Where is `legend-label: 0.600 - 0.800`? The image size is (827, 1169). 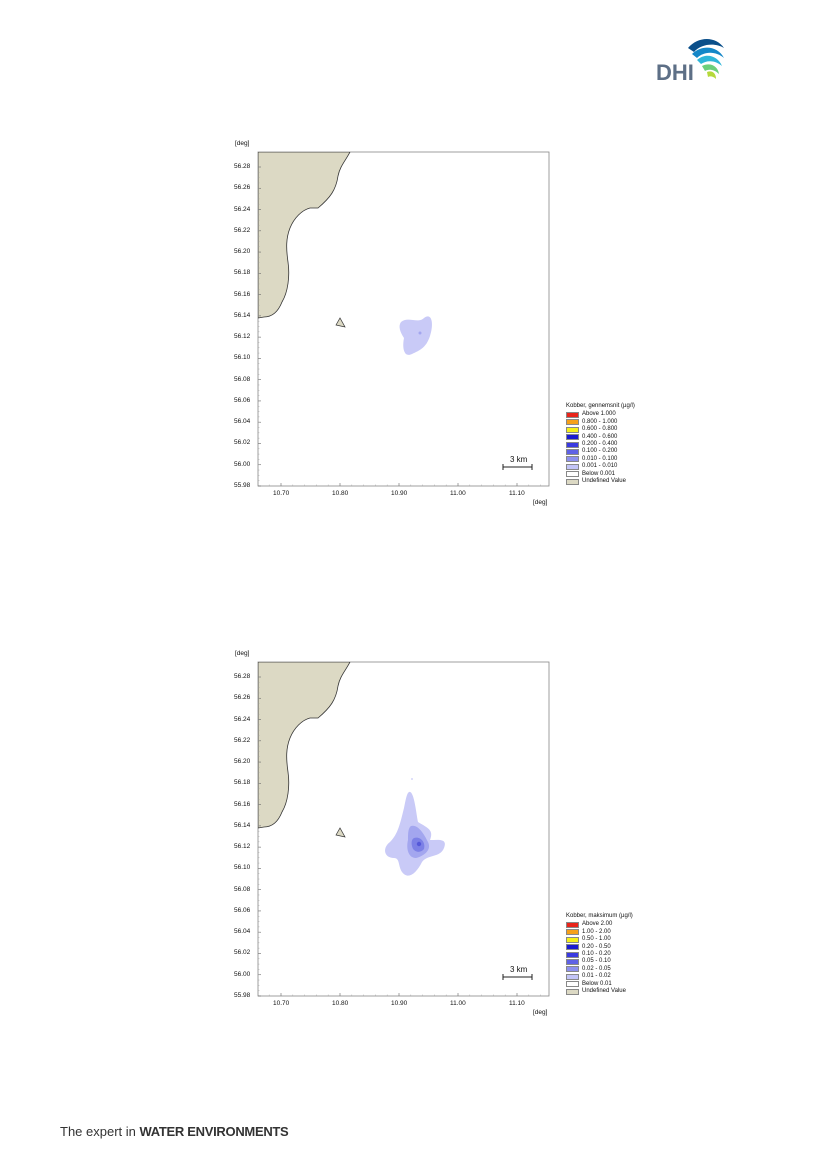 legend-label: 0.600 - 0.800 is located at coordinates (600, 429).